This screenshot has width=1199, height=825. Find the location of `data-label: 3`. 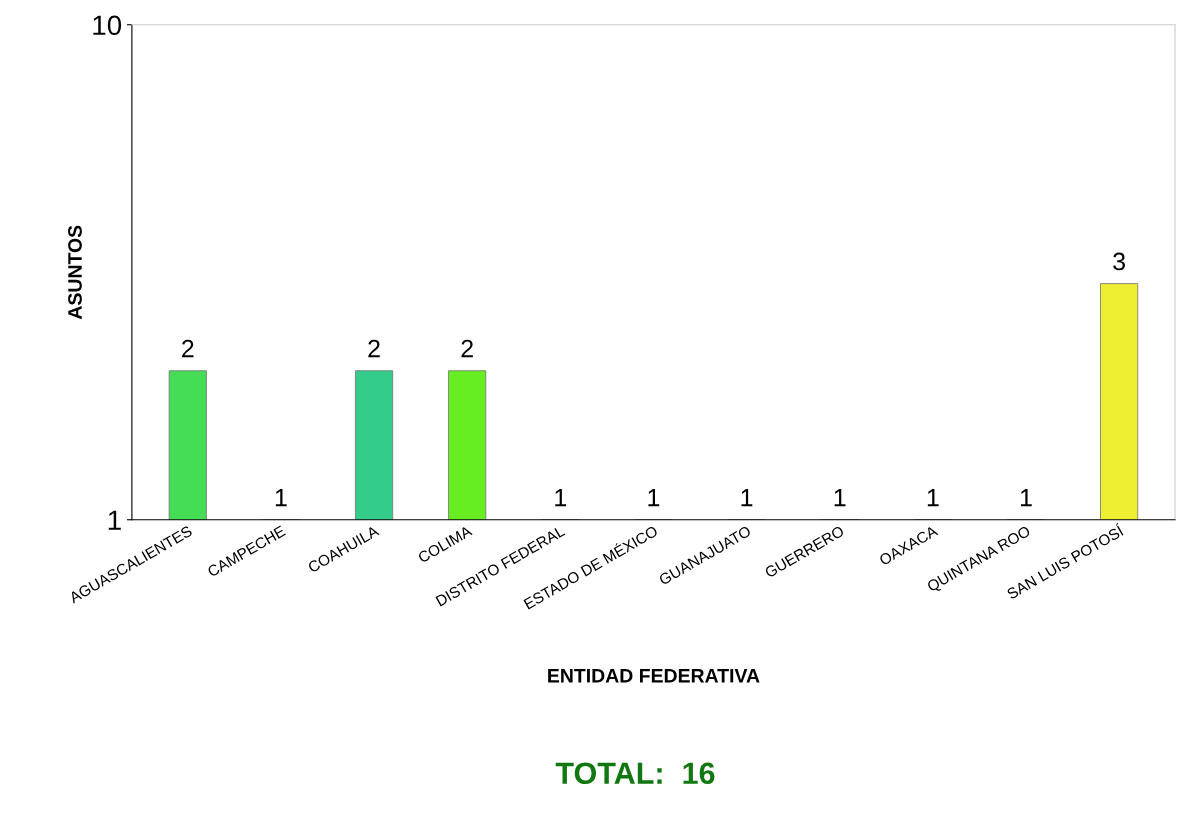

data-label: 3 is located at coordinates (1119, 261).